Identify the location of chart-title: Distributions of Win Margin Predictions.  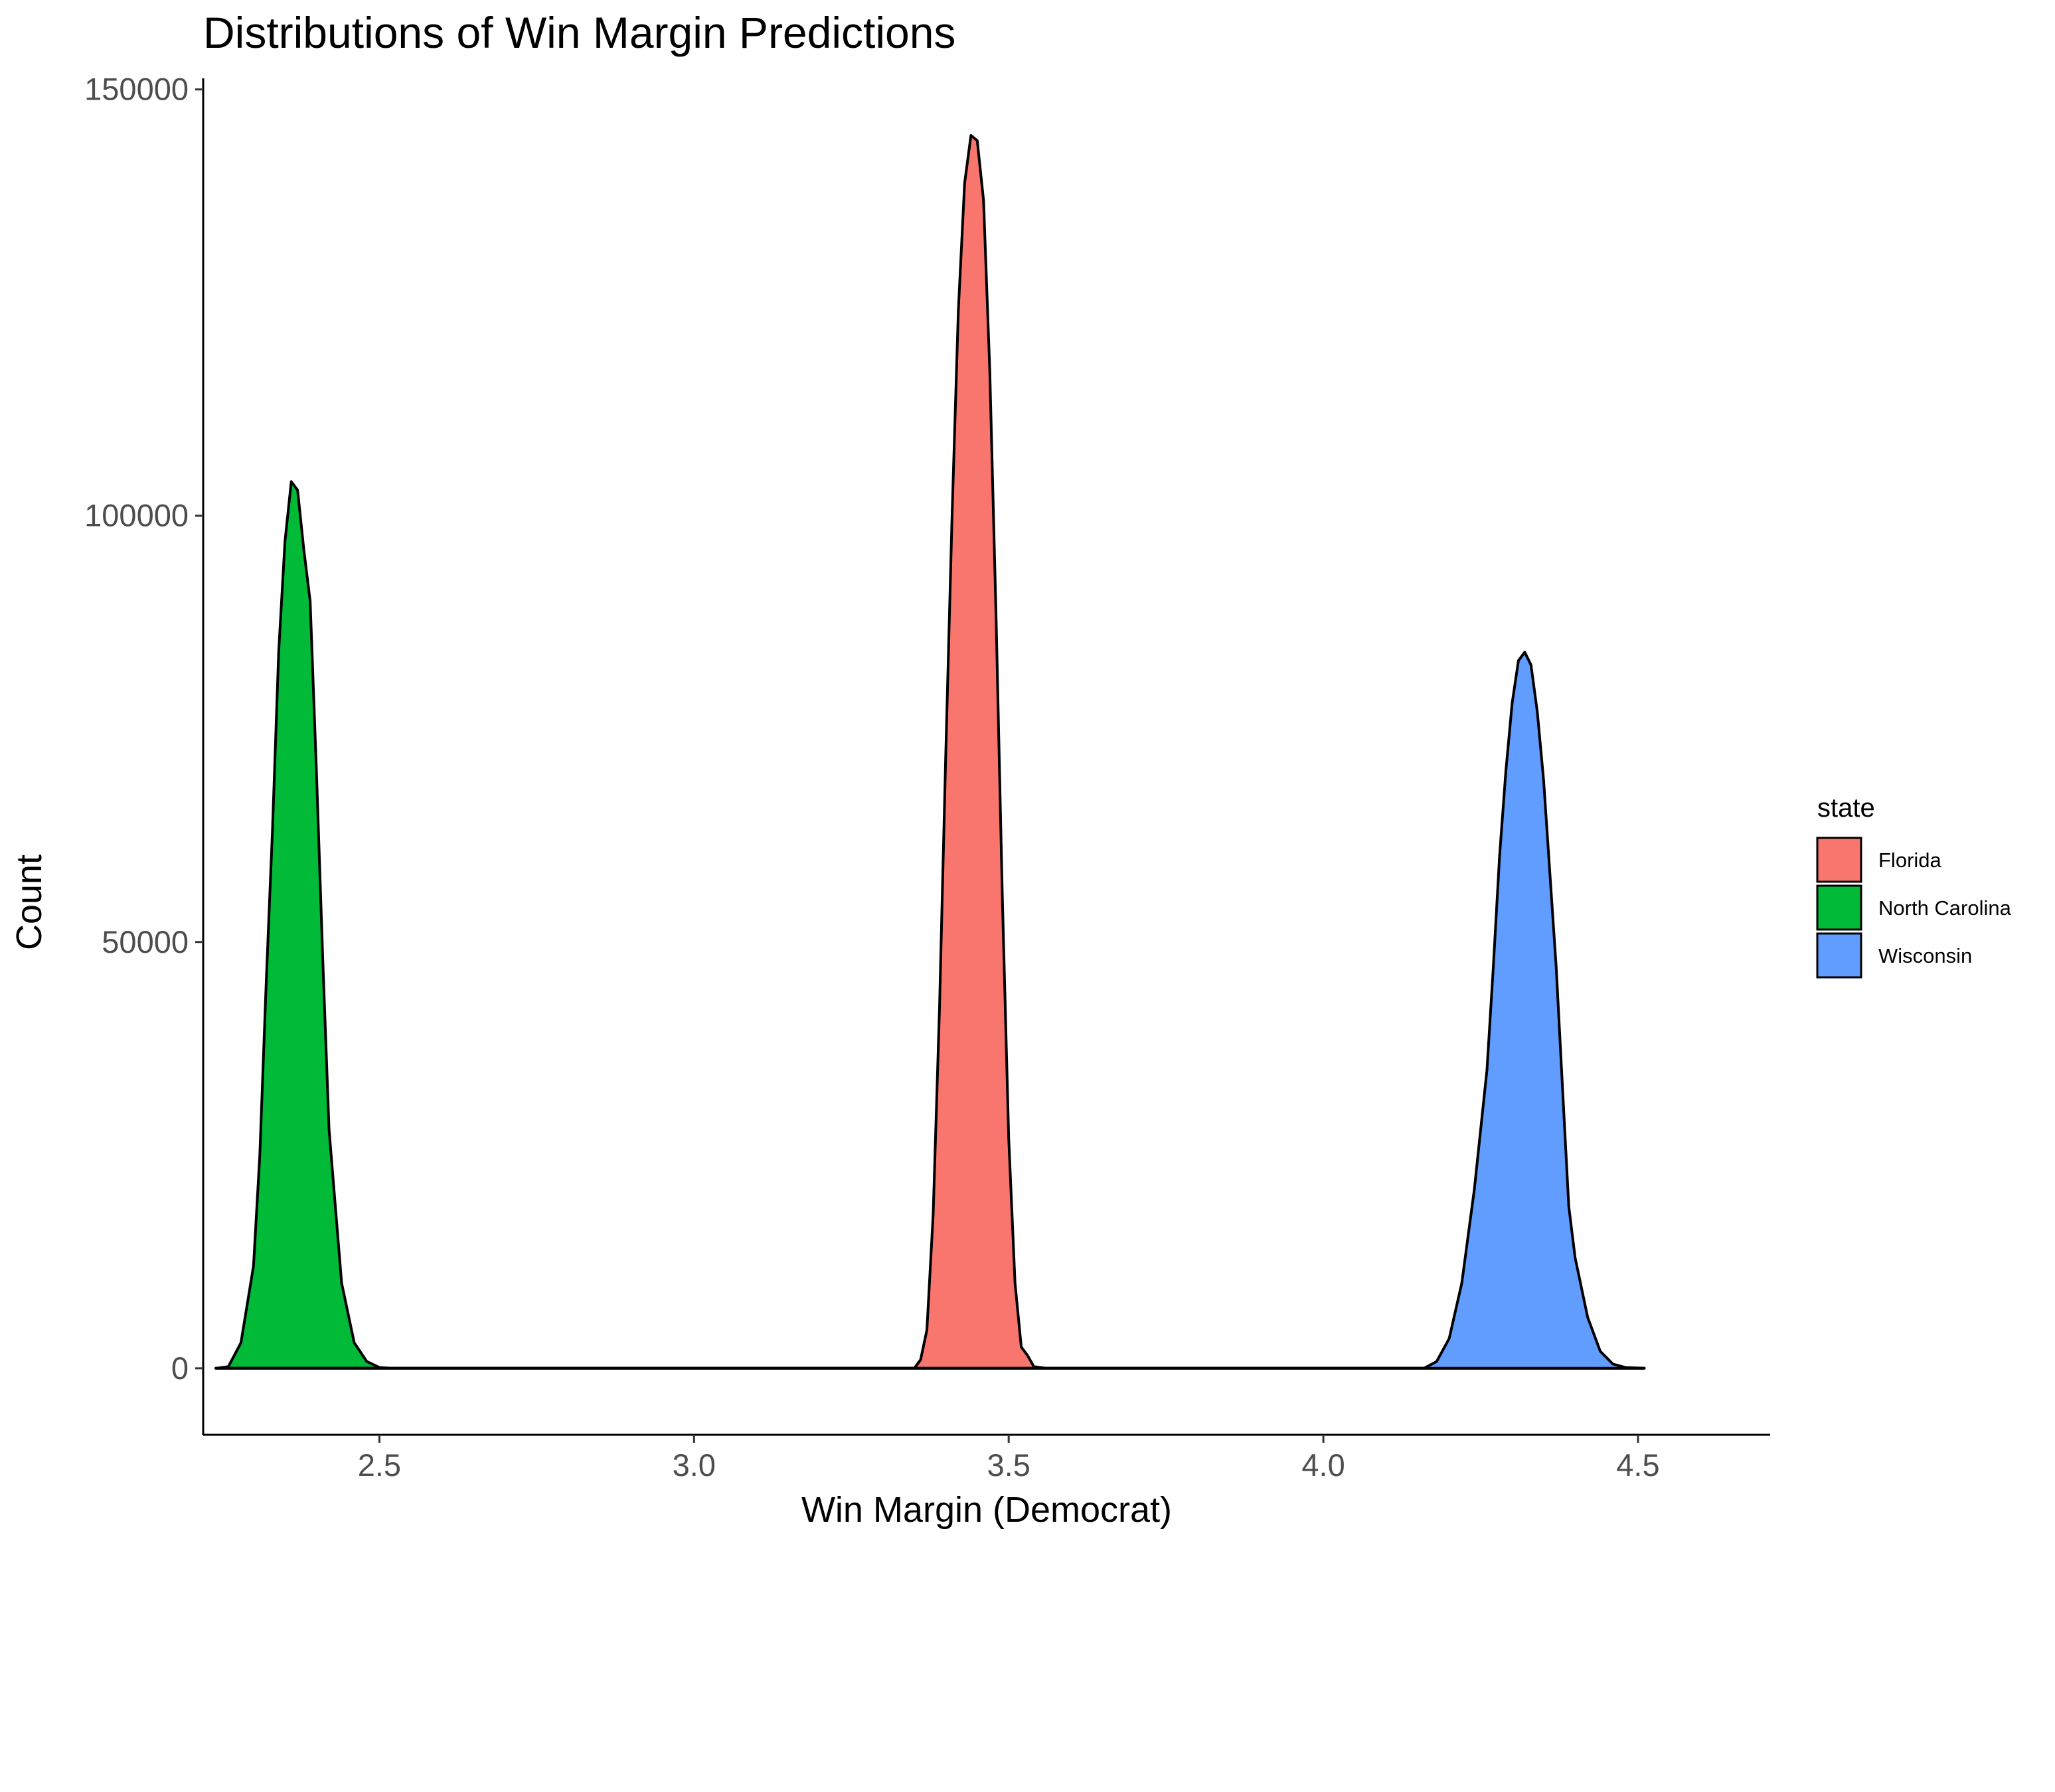
(579, 32).